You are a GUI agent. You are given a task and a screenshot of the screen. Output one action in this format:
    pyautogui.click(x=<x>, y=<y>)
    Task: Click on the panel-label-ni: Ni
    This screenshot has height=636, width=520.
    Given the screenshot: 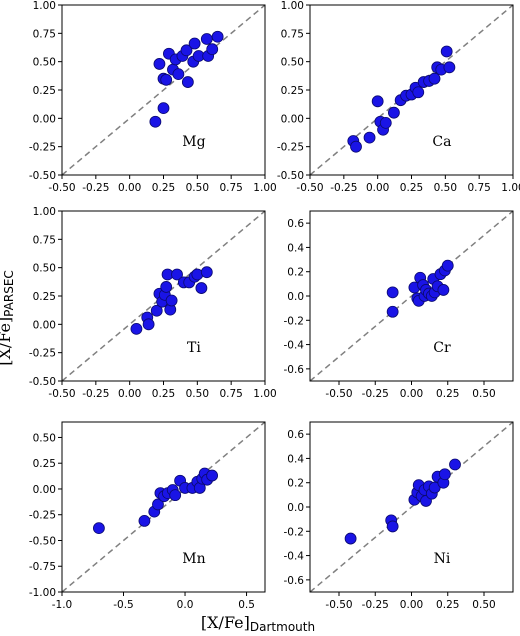 What is the action you would take?
    pyautogui.click(x=442, y=559)
    